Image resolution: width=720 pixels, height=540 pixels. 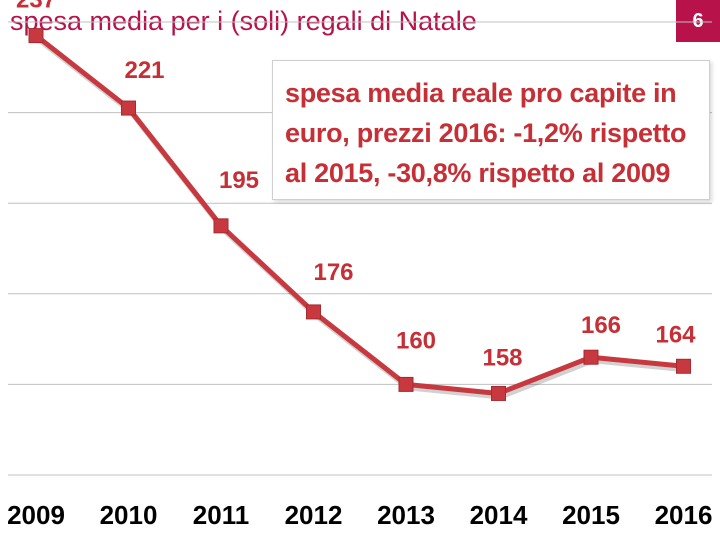 I want to click on x-tick-label: 2015, so click(x=591, y=515).